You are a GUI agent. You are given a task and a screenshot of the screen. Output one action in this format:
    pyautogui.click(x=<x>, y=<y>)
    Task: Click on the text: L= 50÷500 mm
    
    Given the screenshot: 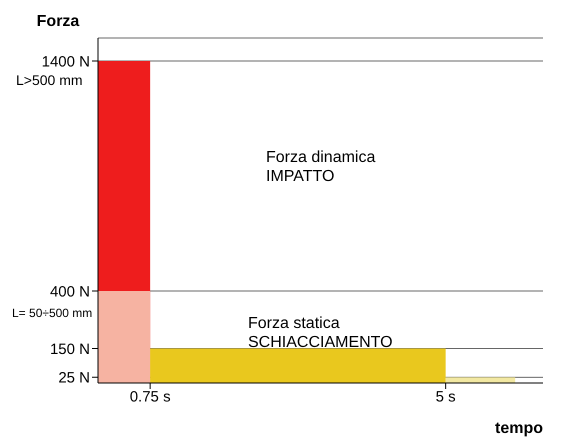 What is the action you would take?
    pyautogui.click(x=52, y=313)
    